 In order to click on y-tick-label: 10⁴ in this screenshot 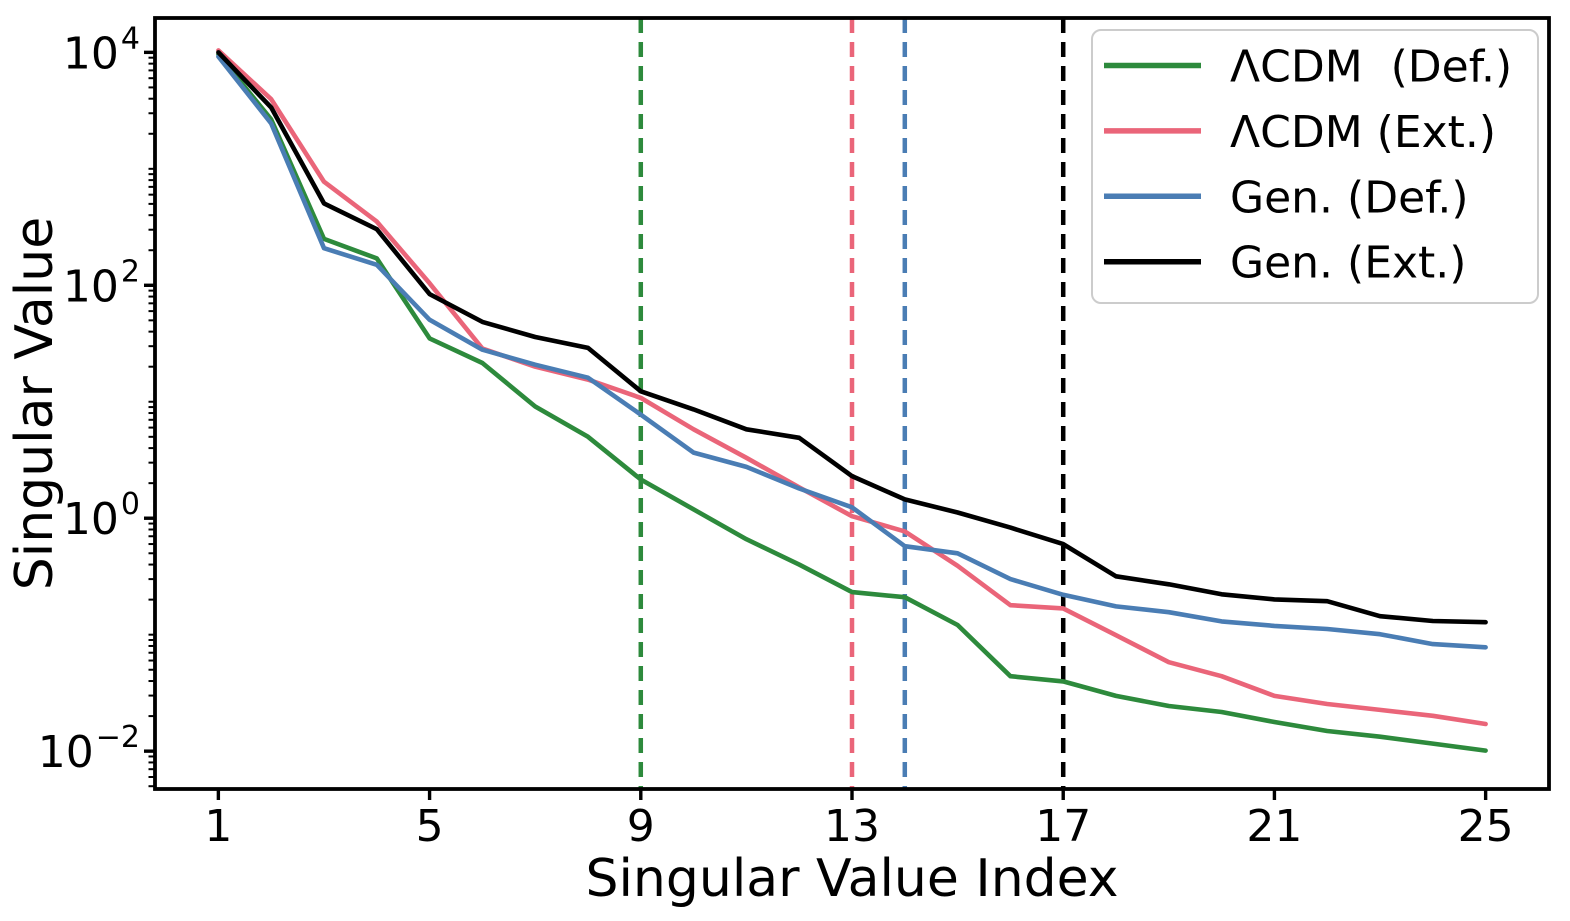, I will do `click(101, 50)`.